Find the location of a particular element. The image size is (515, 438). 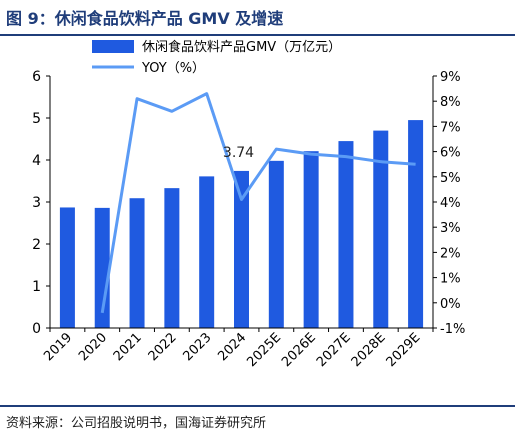

right-axis-tick-label: 5% is located at coordinates (450, 178).